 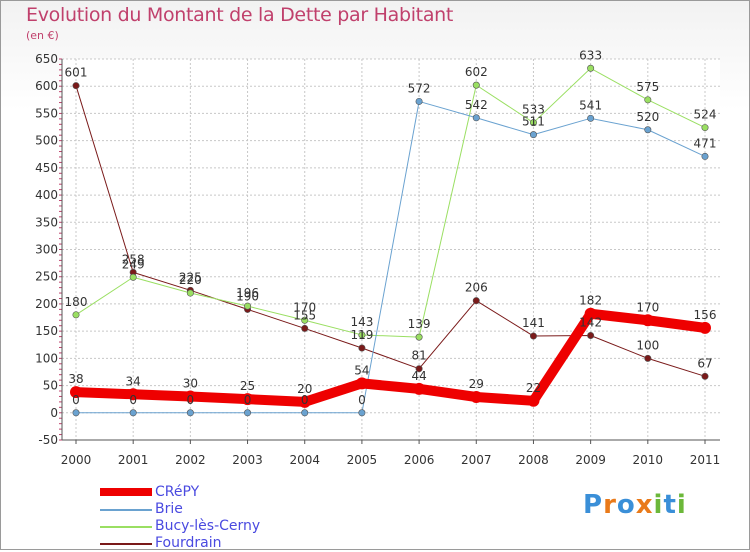 I want to click on data-label-bucy-les-cerny: 170, so click(x=304, y=307).